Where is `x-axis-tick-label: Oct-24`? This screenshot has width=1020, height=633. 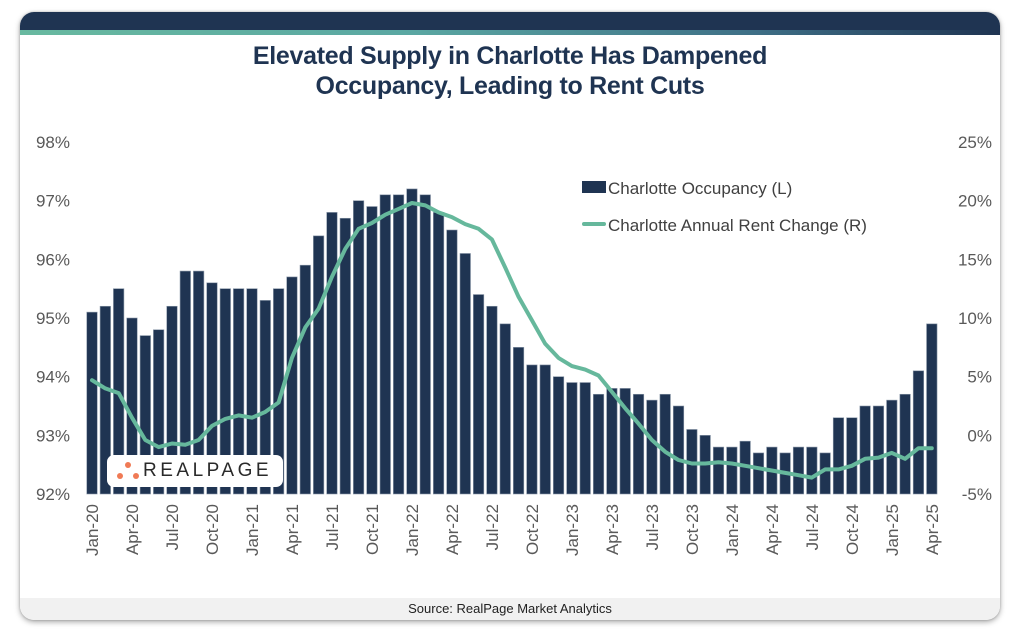 x-axis-tick-label: Oct-24 is located at coordinates (852, 529).